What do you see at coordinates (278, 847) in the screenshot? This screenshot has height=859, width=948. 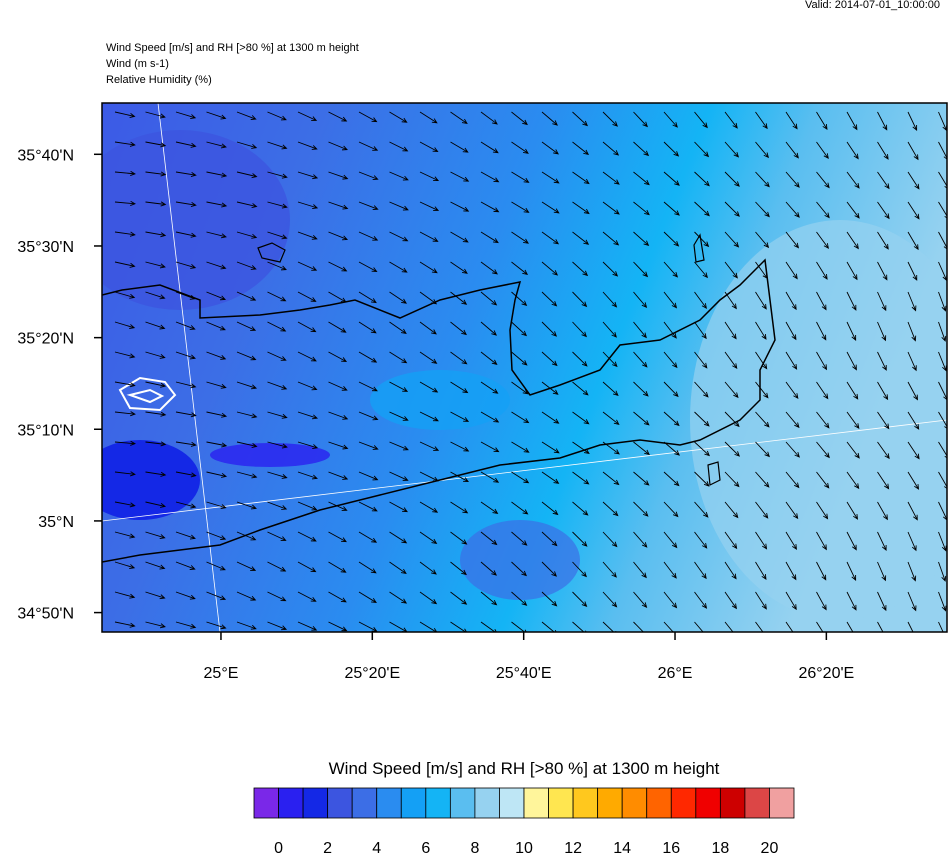 I see `colorbar-label: 0` at bounding box center [278, 847].